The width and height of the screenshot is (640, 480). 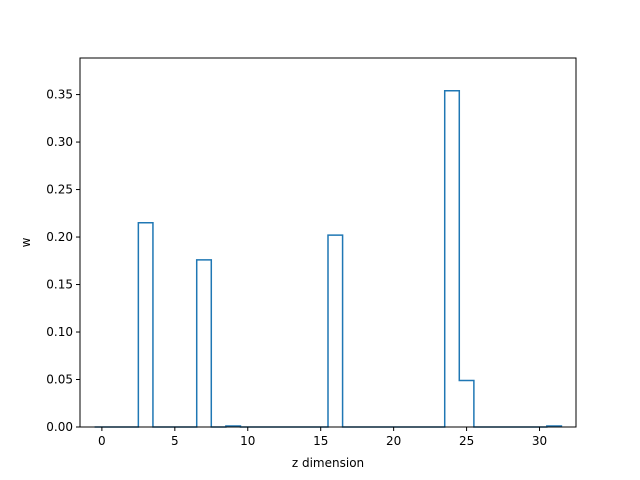 What do you see at coordinates (59, 380) in the screenshot?
I see `y-tick-label: 0.05` at bounding box center [59, 380].